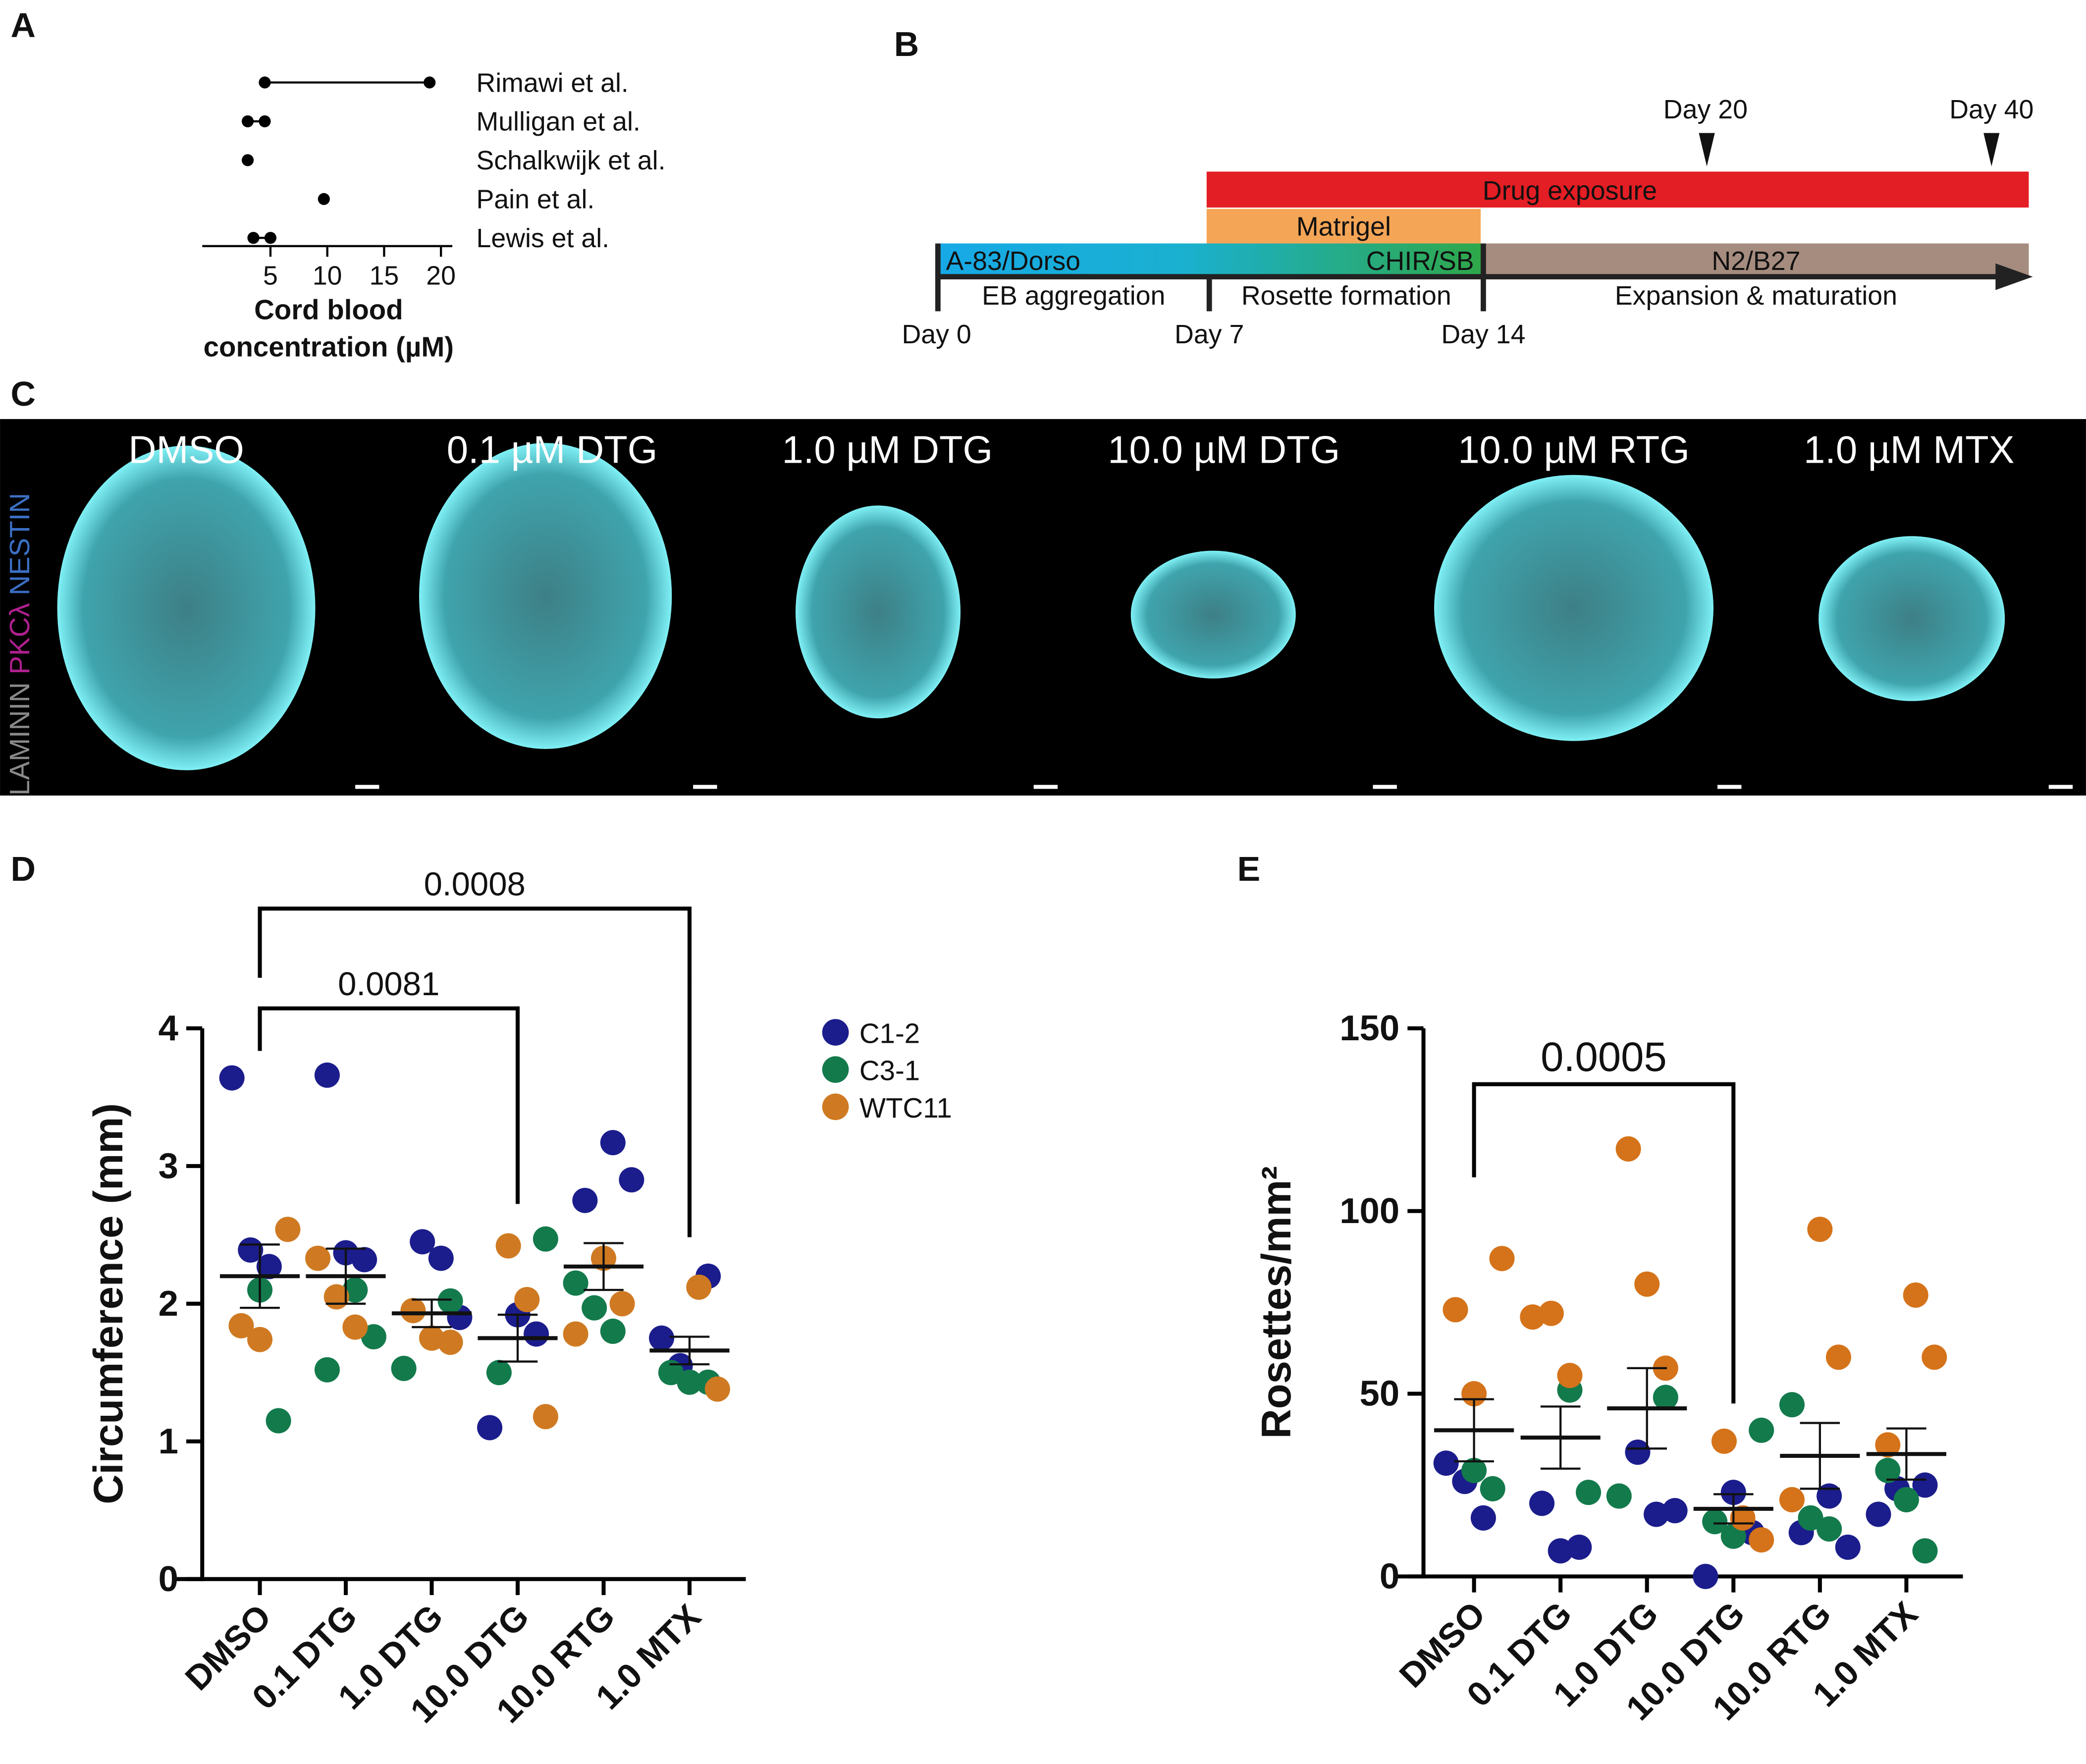  What do you see at coordinates (1909, 450) in the screenshot?
I see `condition-label: 1.0 µM MTX` at bounding box center [1909, 450].